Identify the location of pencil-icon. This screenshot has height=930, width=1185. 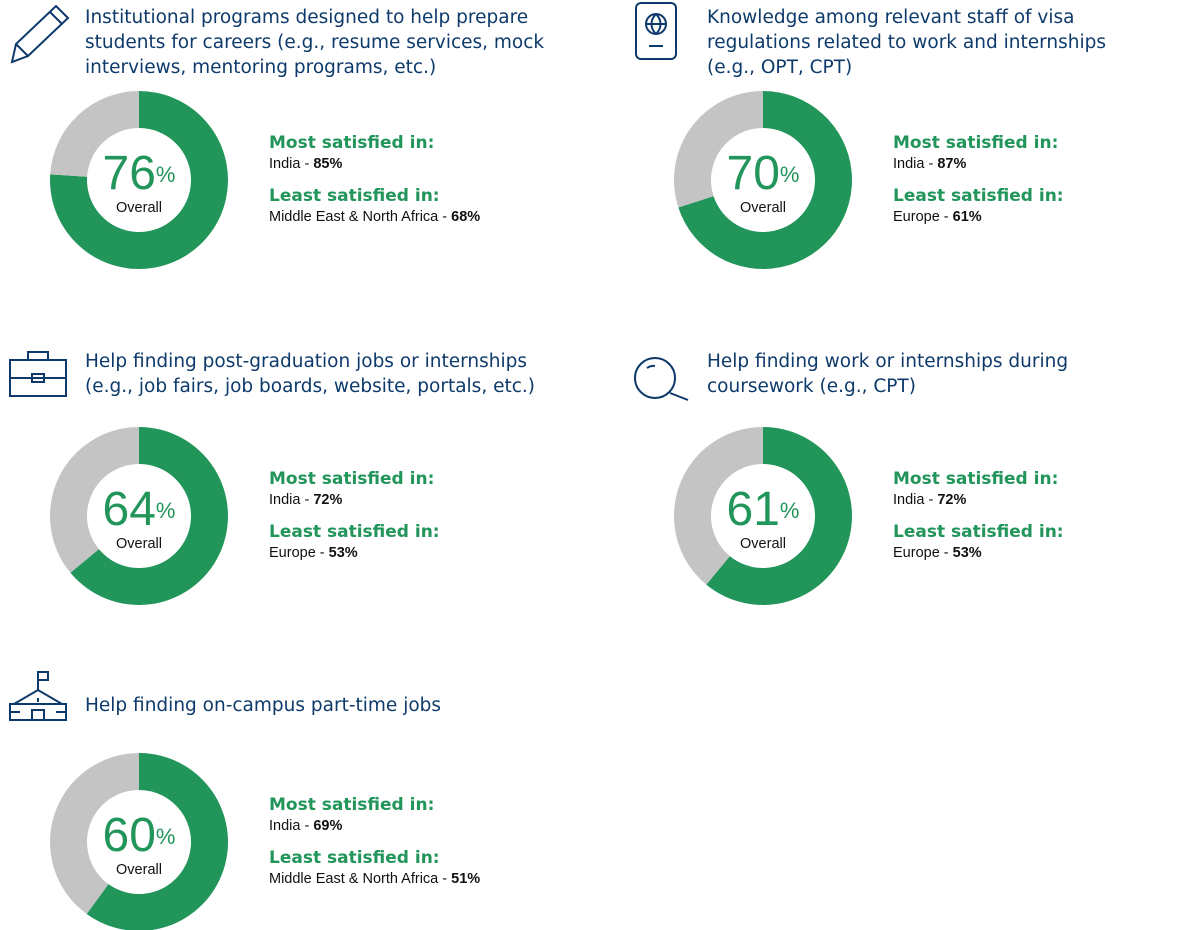
(40, 34).